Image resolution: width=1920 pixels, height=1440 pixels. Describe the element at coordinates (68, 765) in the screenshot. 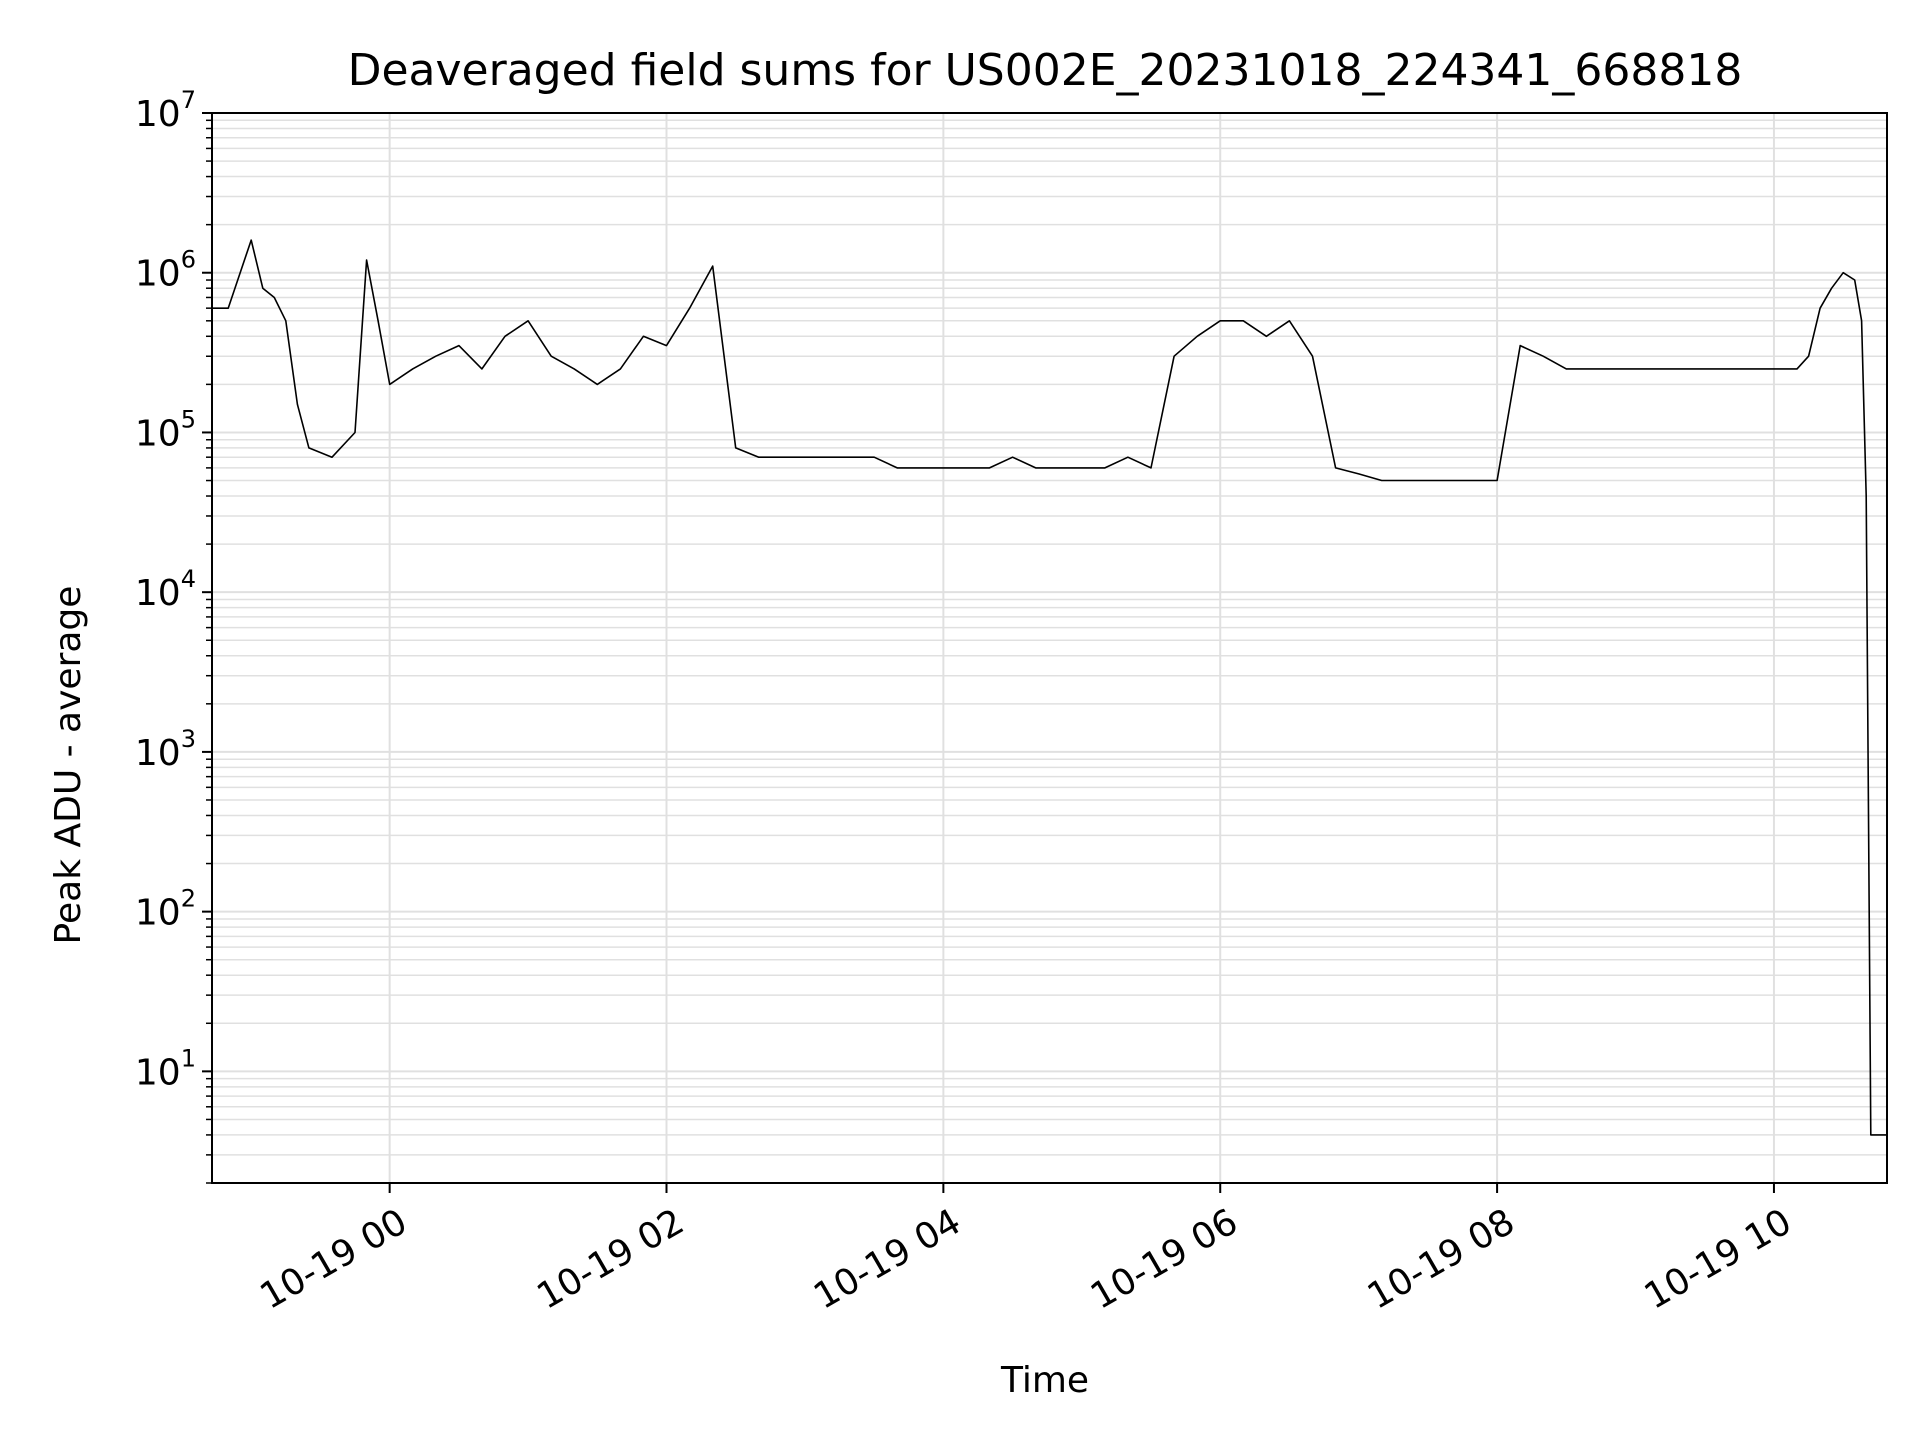

I see `y-axis-label: Peak ADU - average` at that location.